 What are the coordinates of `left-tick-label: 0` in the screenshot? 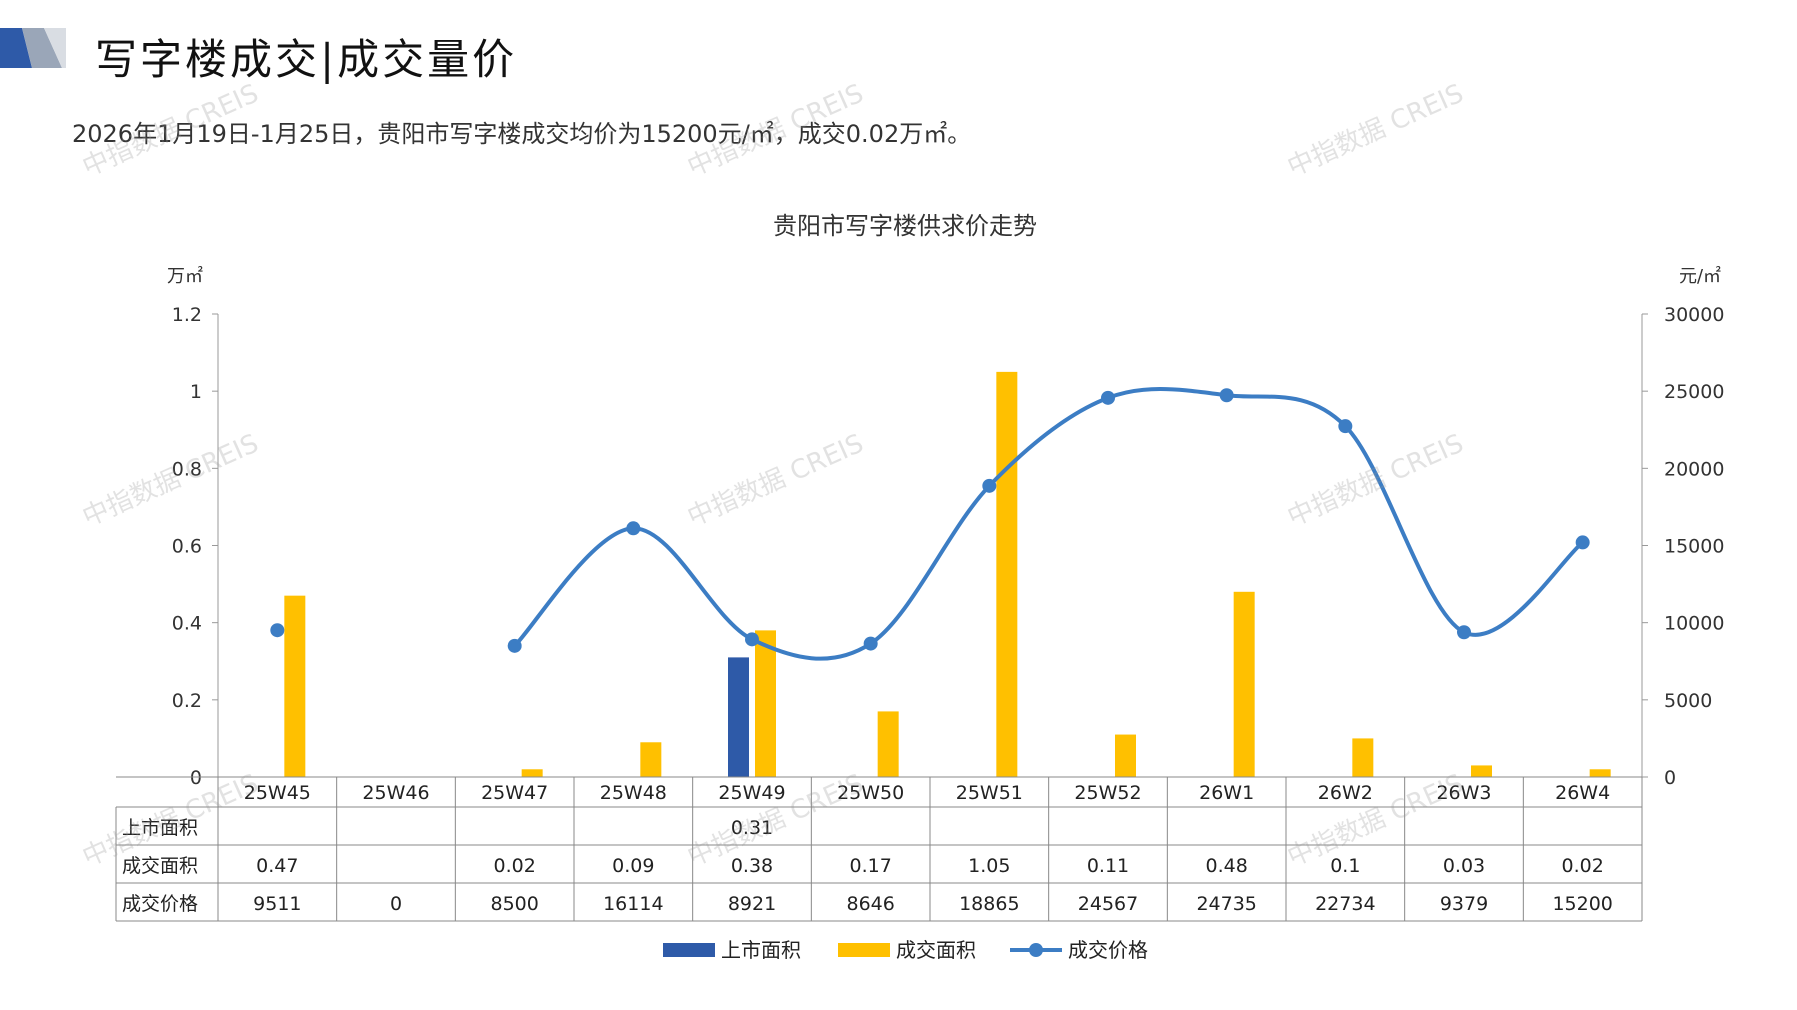 It's located at (196, 778).